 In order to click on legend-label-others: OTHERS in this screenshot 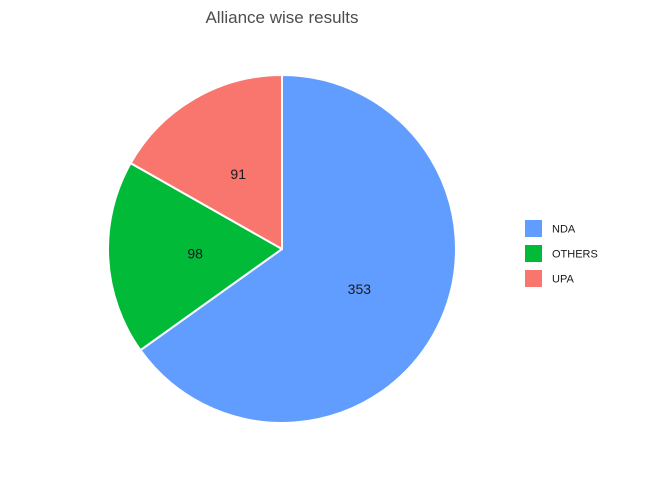, I will do `click(575, 255)`.